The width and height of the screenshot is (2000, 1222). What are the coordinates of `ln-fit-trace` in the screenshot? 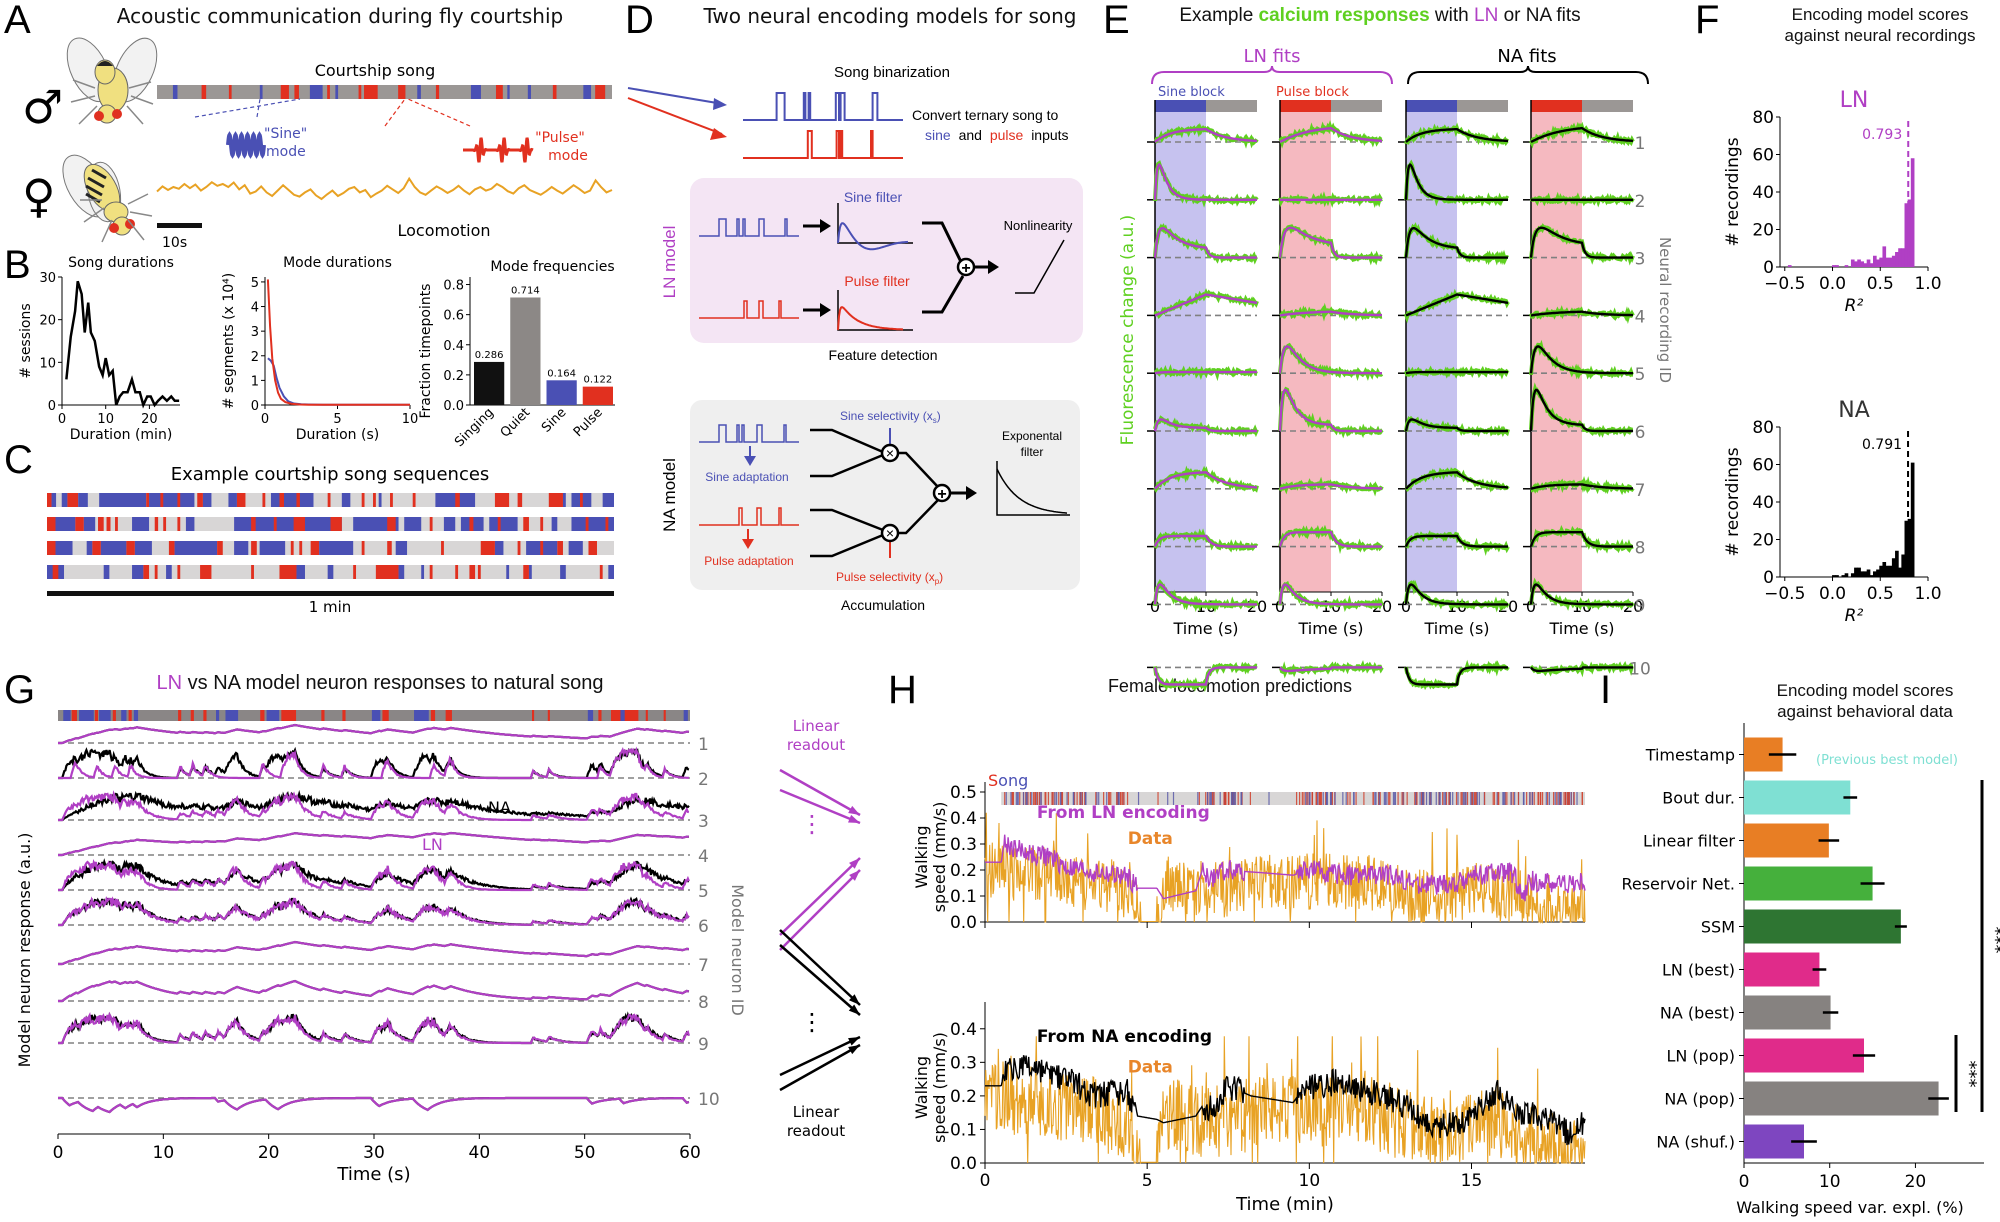 It's located at (1205, 480).